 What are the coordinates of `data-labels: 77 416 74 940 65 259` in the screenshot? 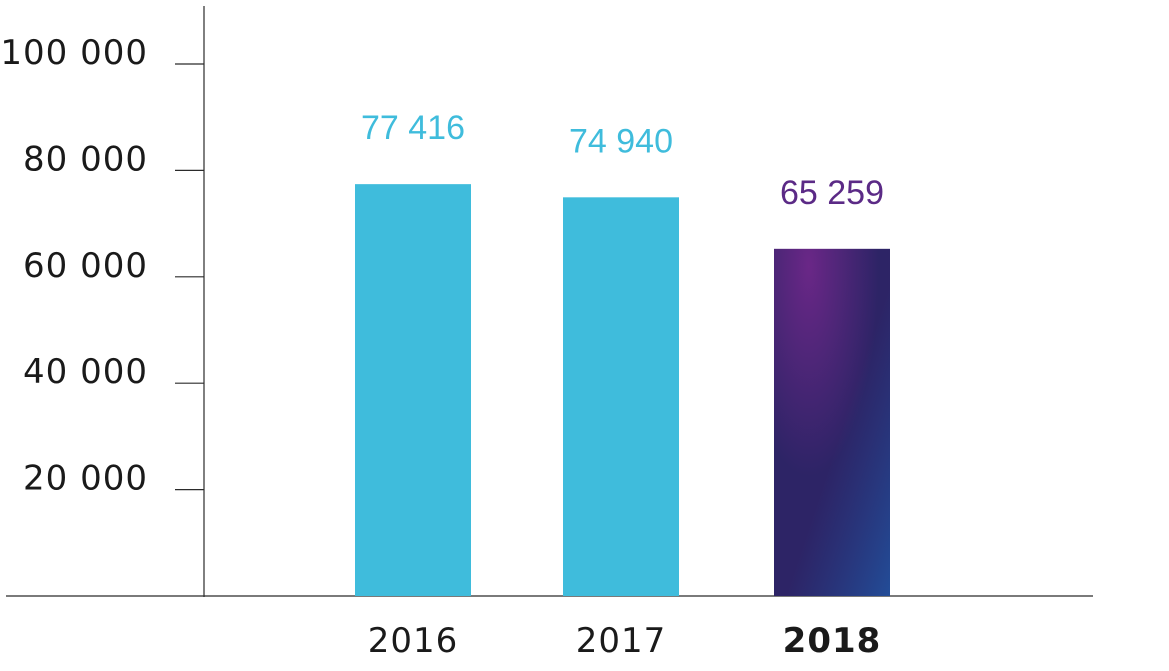 It's located at (622, 160).